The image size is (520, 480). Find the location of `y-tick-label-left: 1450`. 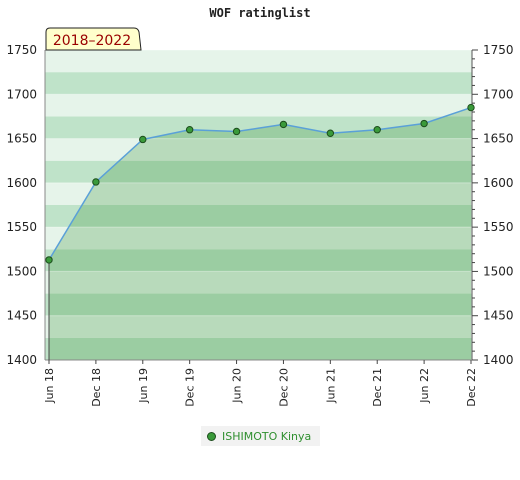

y-tick-label-left: 1450 is located at coordinates (21, 316).